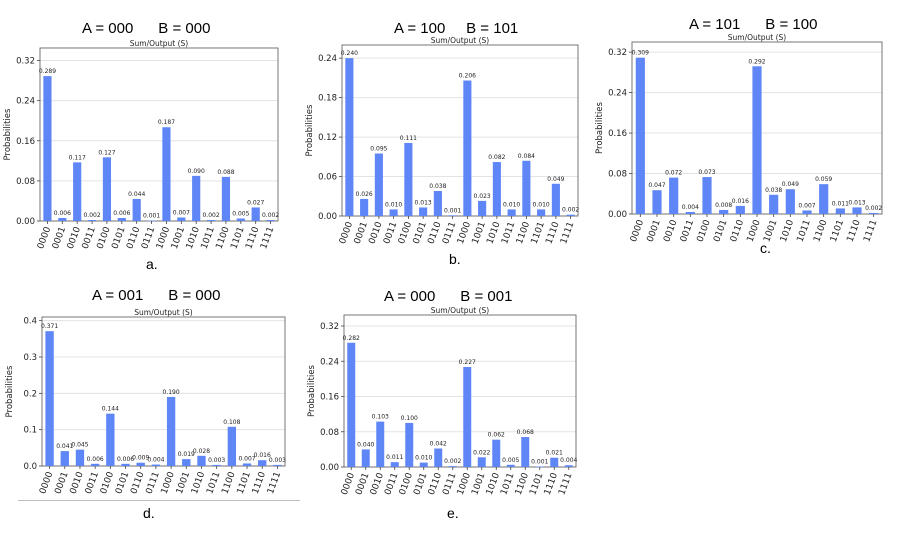 This screenshot has height=533, width=909. What do you see at coordinates (166, 122) in the screenshot?
I see `bar-value-label: 0.187` at bounding box center [166, 122].